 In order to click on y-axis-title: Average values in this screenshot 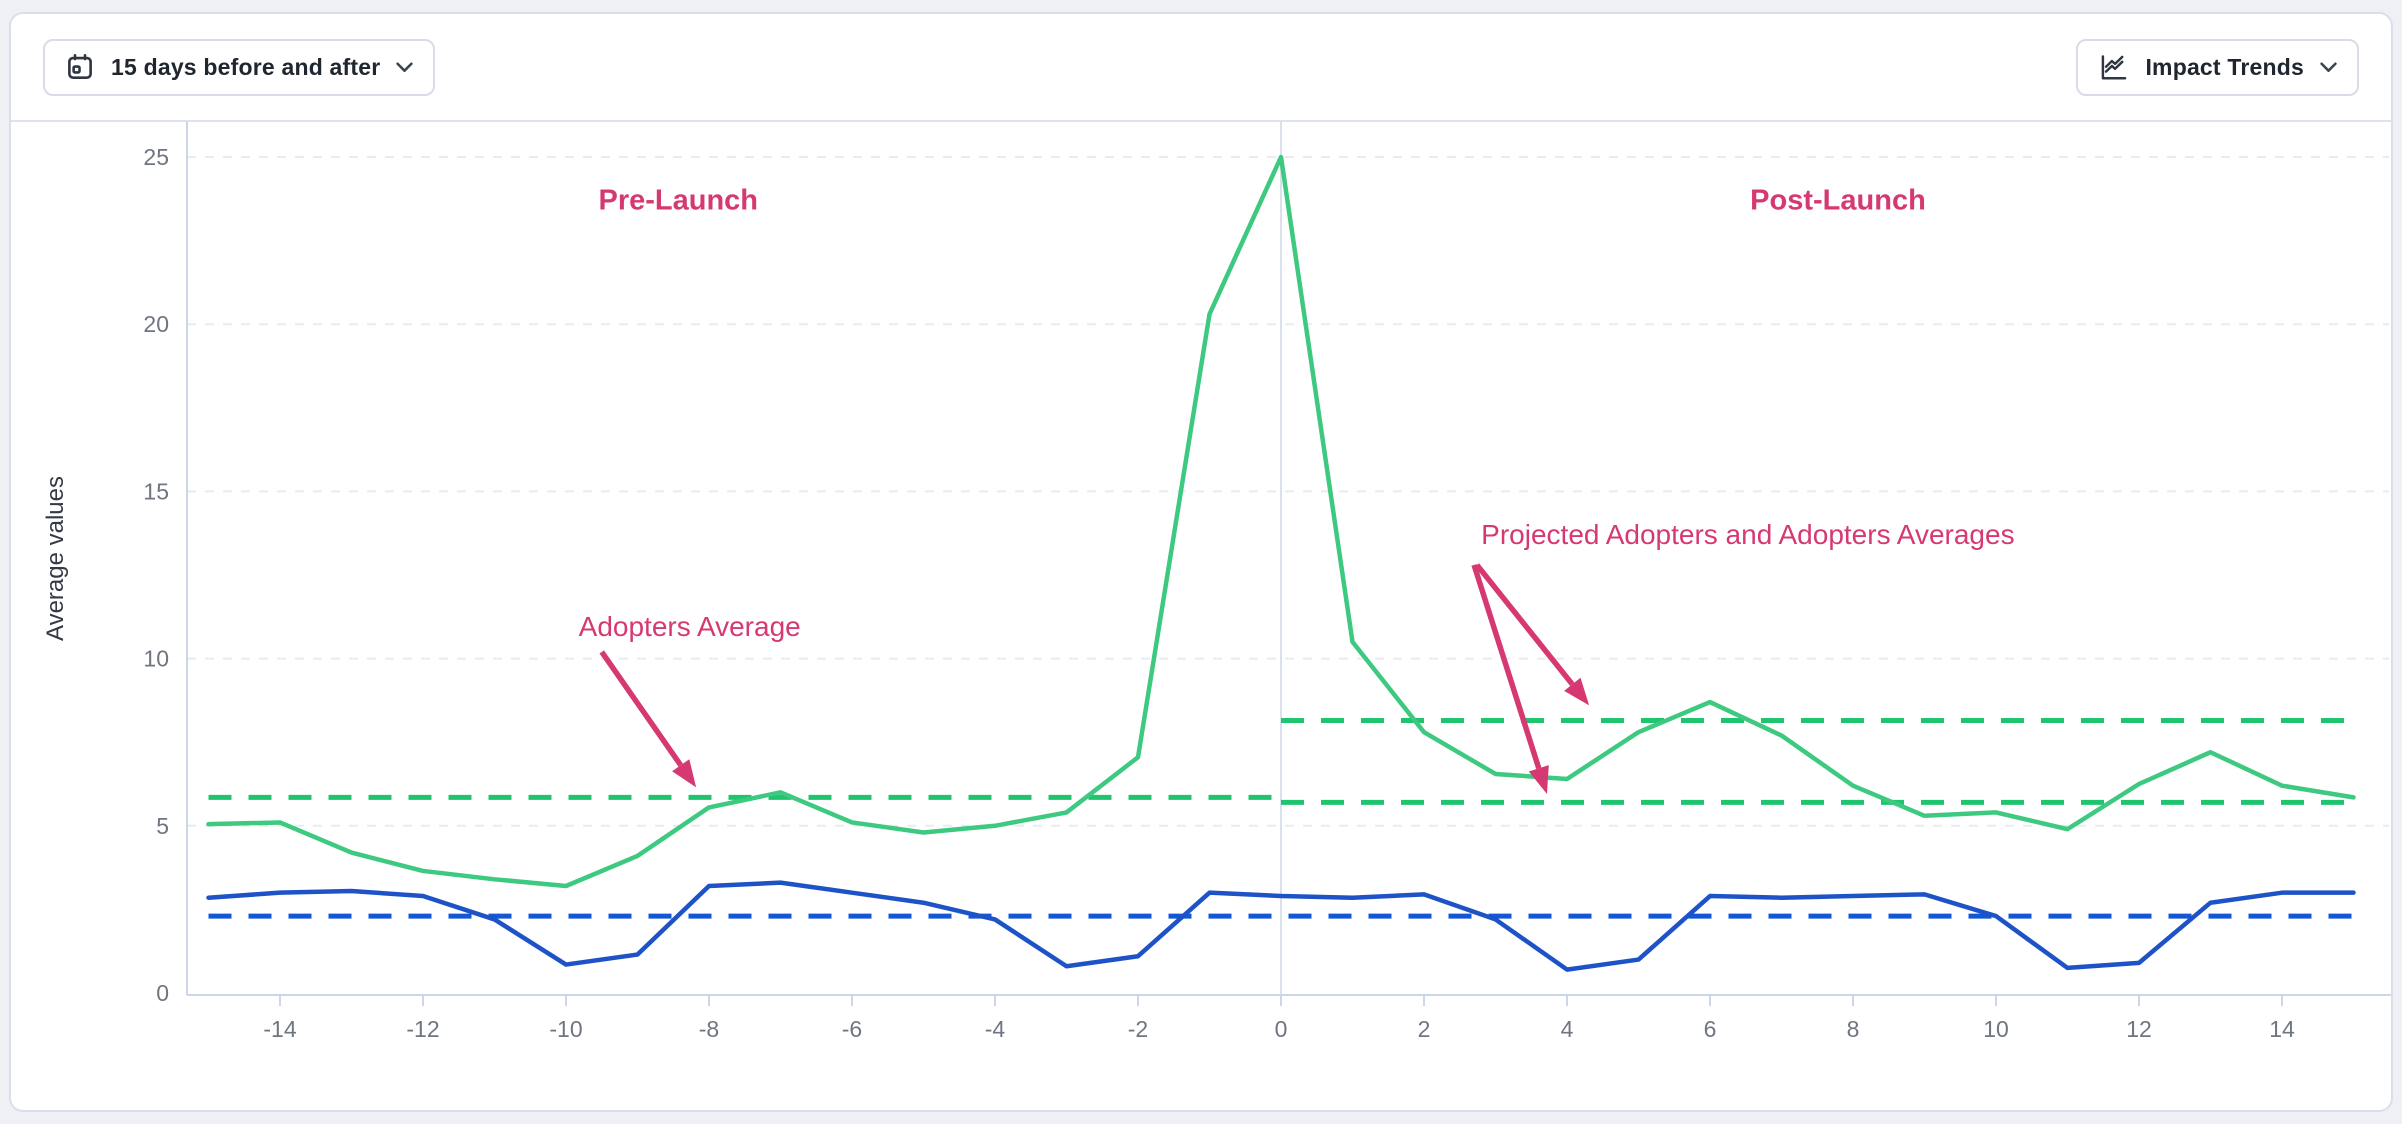, I will do `click(55, 558)`.